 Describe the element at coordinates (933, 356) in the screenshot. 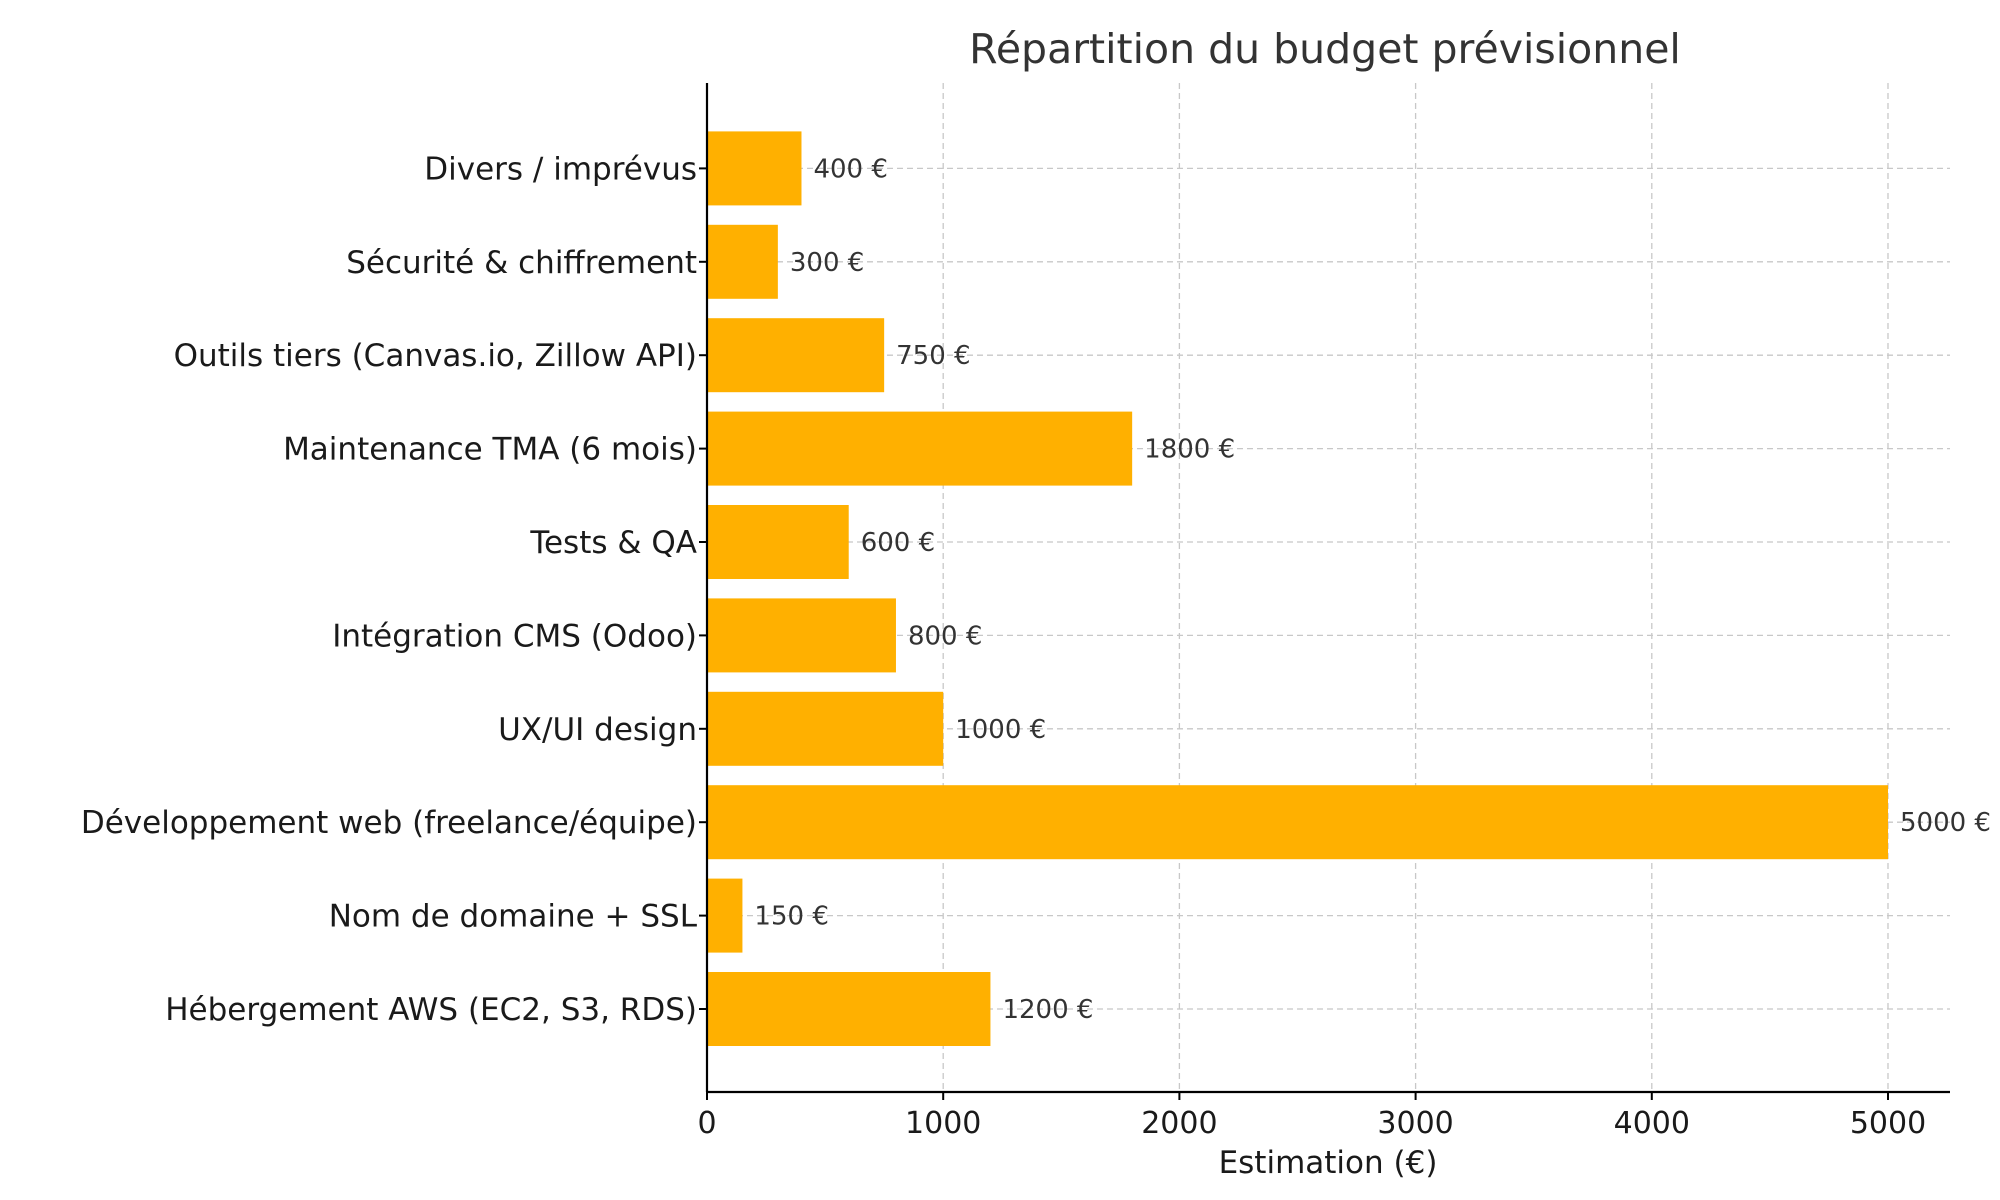

I see `bar-value-label: 750 €` at that location.